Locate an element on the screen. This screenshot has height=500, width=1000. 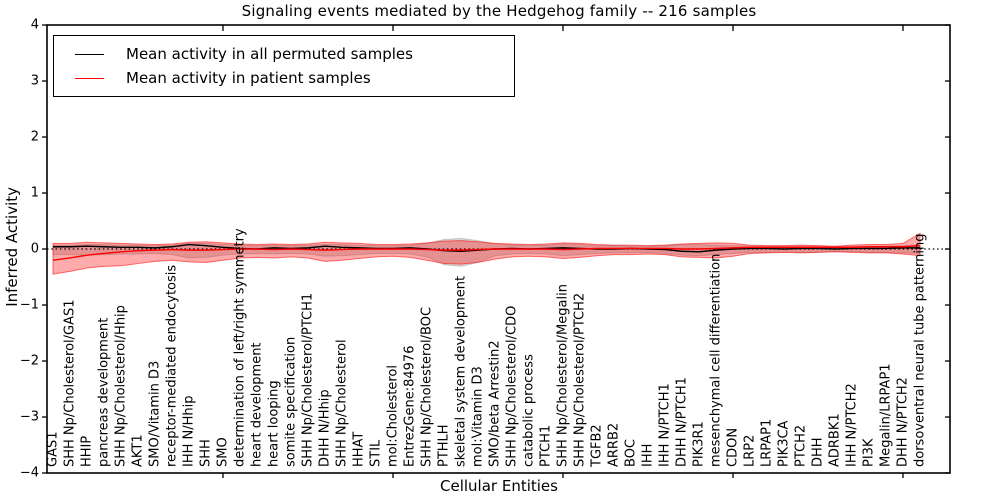
legend-label-patient: Mean activity in patient samples is located at coordinates (248, 78).